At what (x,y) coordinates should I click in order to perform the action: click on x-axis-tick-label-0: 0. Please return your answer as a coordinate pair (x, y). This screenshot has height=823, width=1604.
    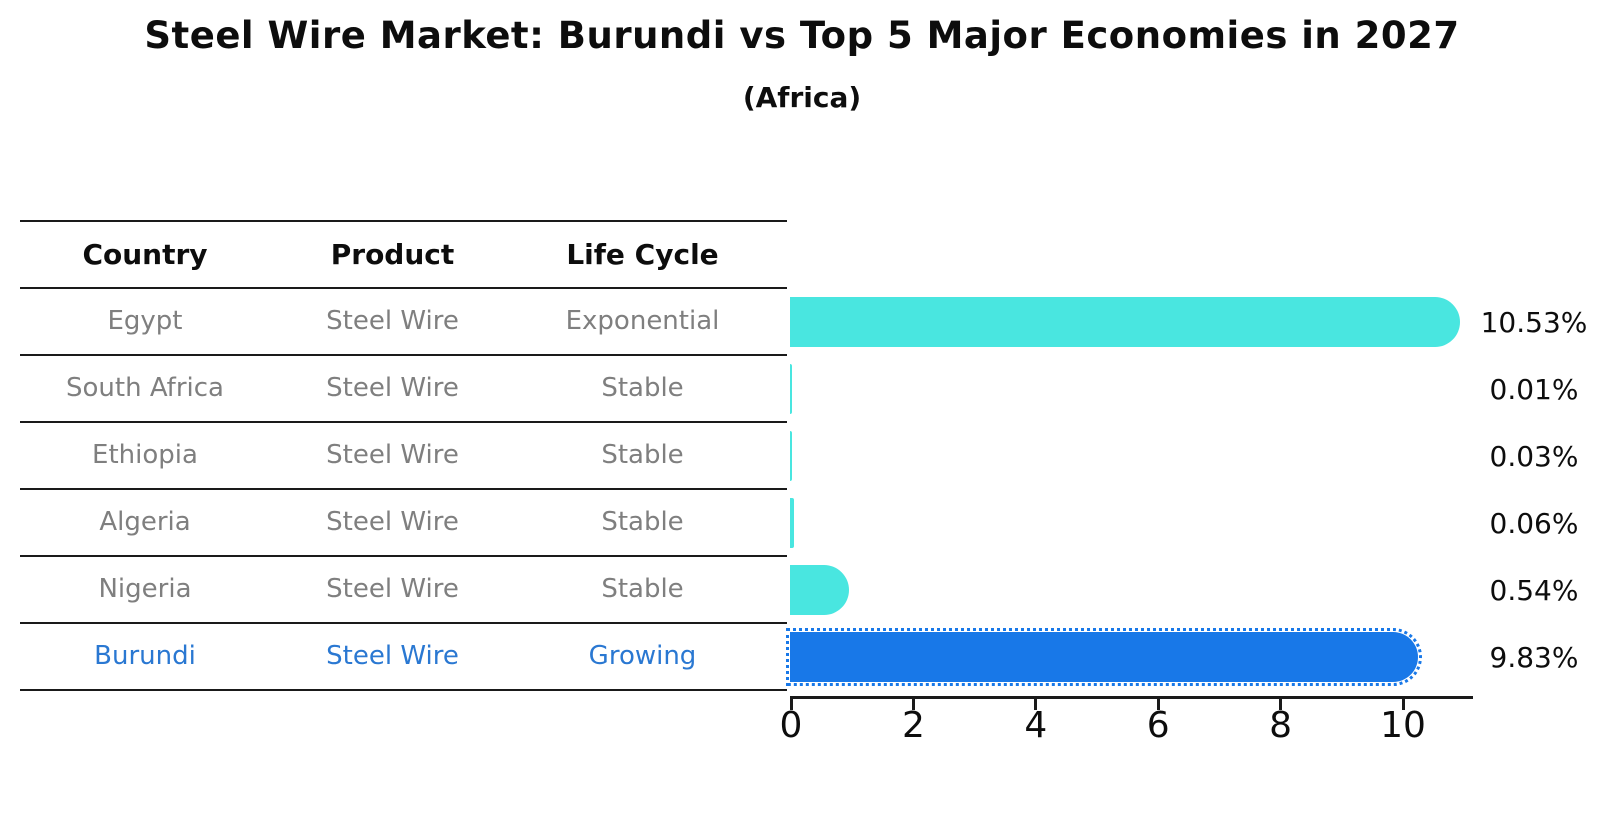
    Looking at the image, I should click on (791, 725).